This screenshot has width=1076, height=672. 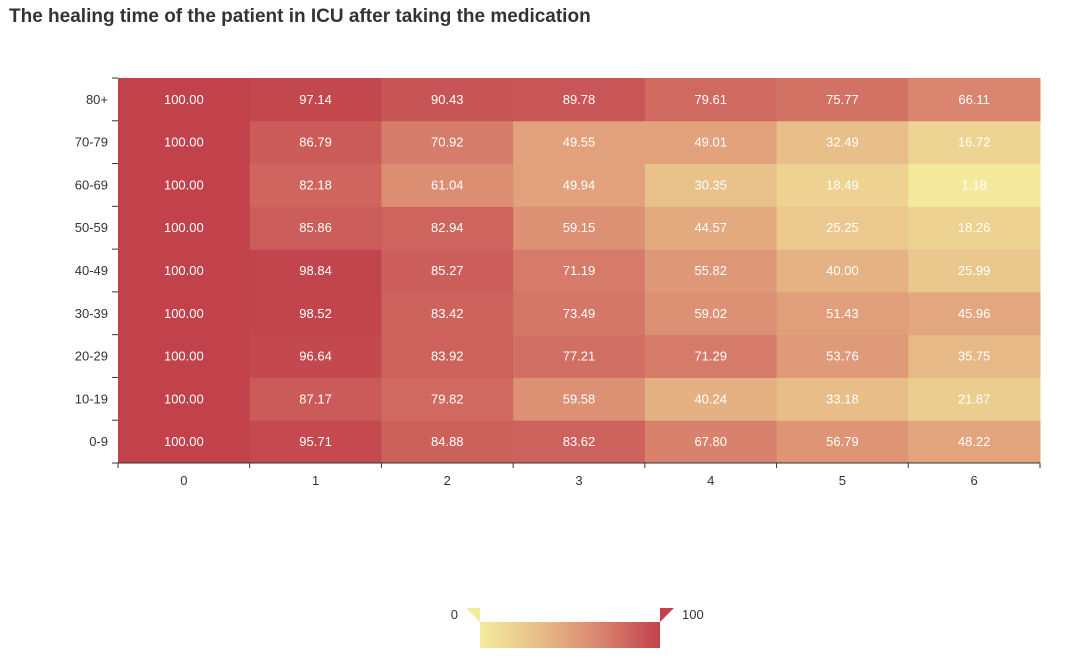 I want to click on cell-value-label: 40.24, so click(x=710, y=398).